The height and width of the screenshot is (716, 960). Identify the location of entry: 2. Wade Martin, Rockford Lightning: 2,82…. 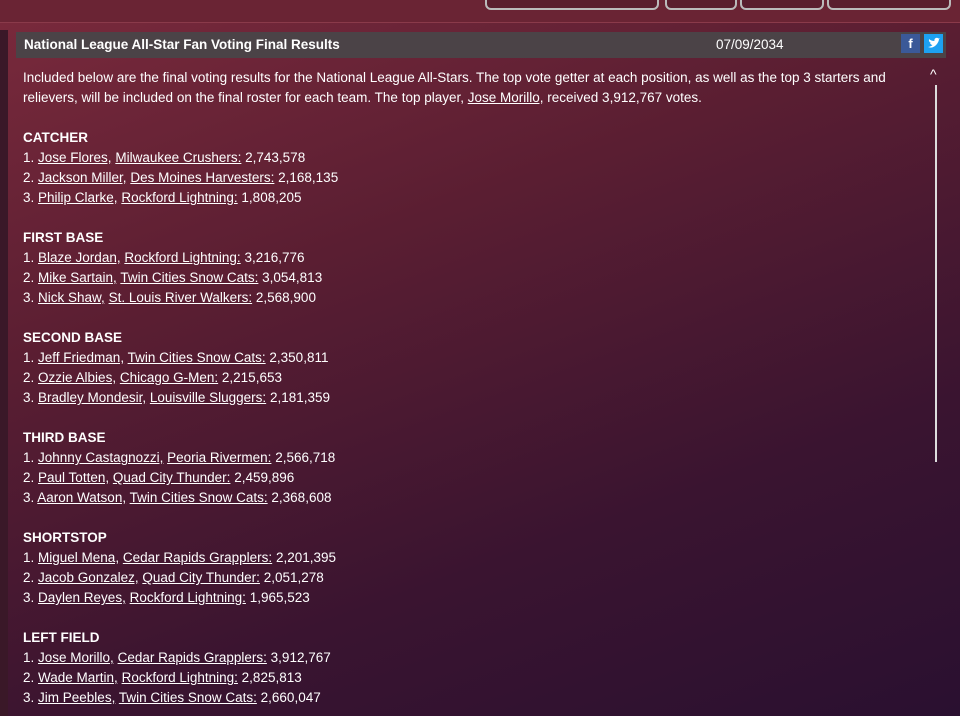
(468, 678).